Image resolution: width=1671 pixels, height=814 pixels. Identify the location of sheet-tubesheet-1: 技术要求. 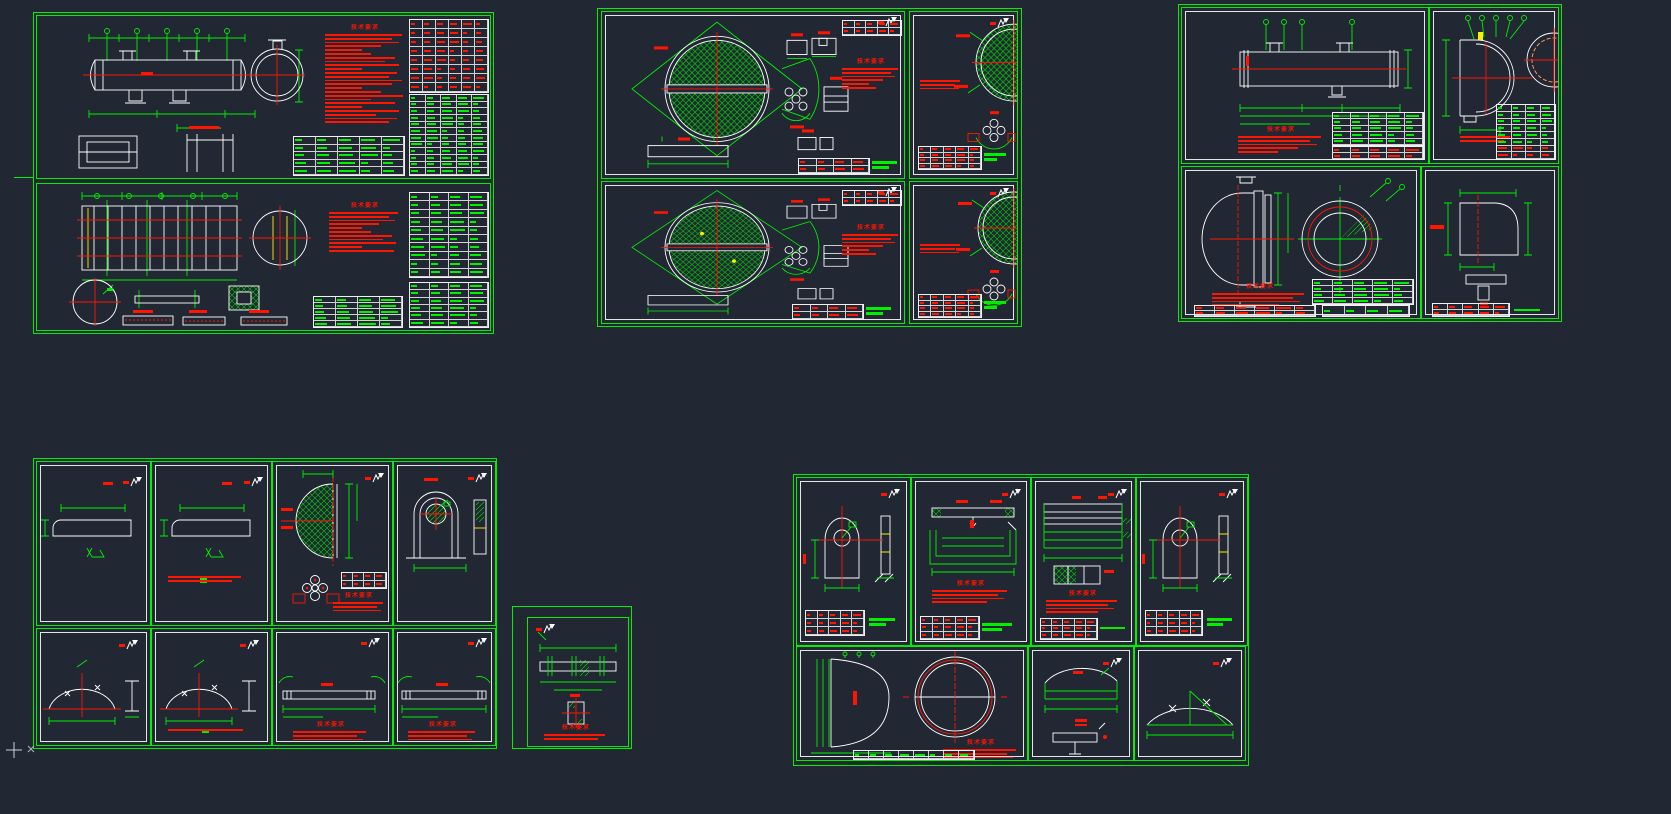
(753, 95).